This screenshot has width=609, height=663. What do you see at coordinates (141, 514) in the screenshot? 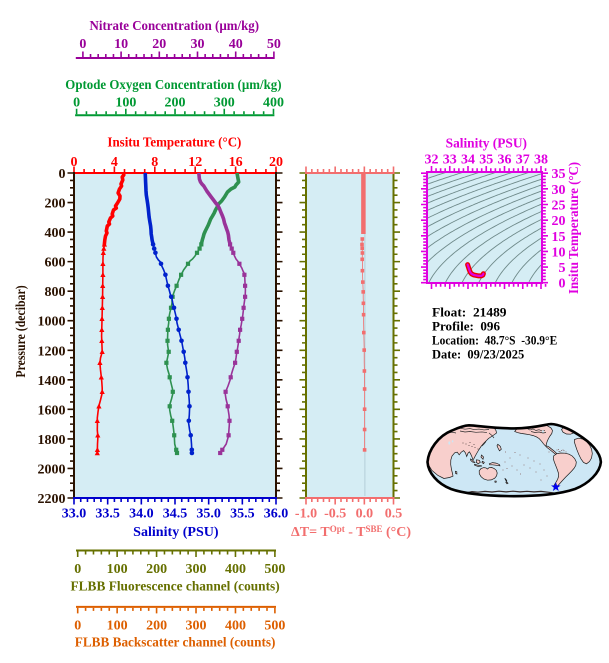
I see `svg-text: 34.0` at bounding box center [141, 514].